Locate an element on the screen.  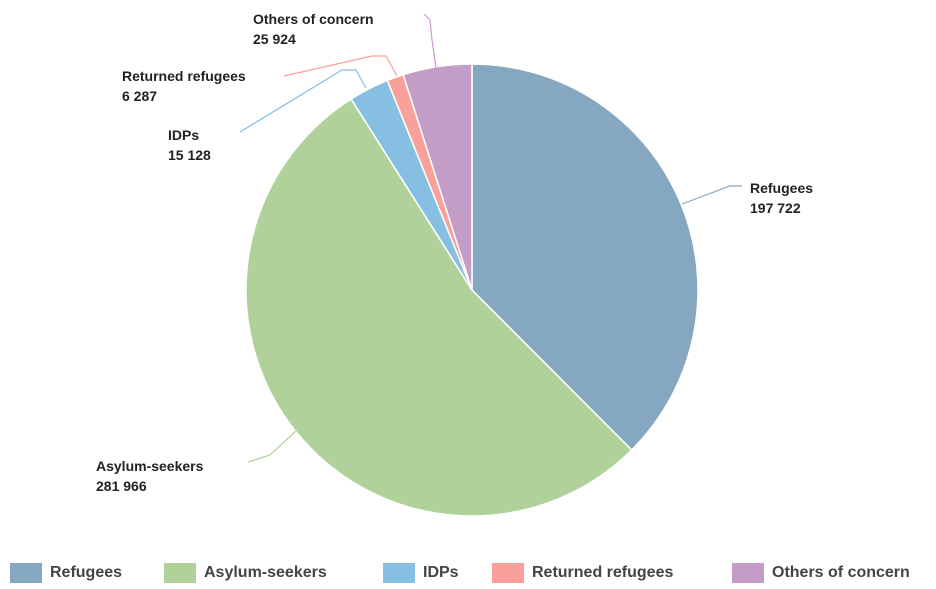
legend-label-returned-refugees: Returned refugees is located at coordinates (603, 572).